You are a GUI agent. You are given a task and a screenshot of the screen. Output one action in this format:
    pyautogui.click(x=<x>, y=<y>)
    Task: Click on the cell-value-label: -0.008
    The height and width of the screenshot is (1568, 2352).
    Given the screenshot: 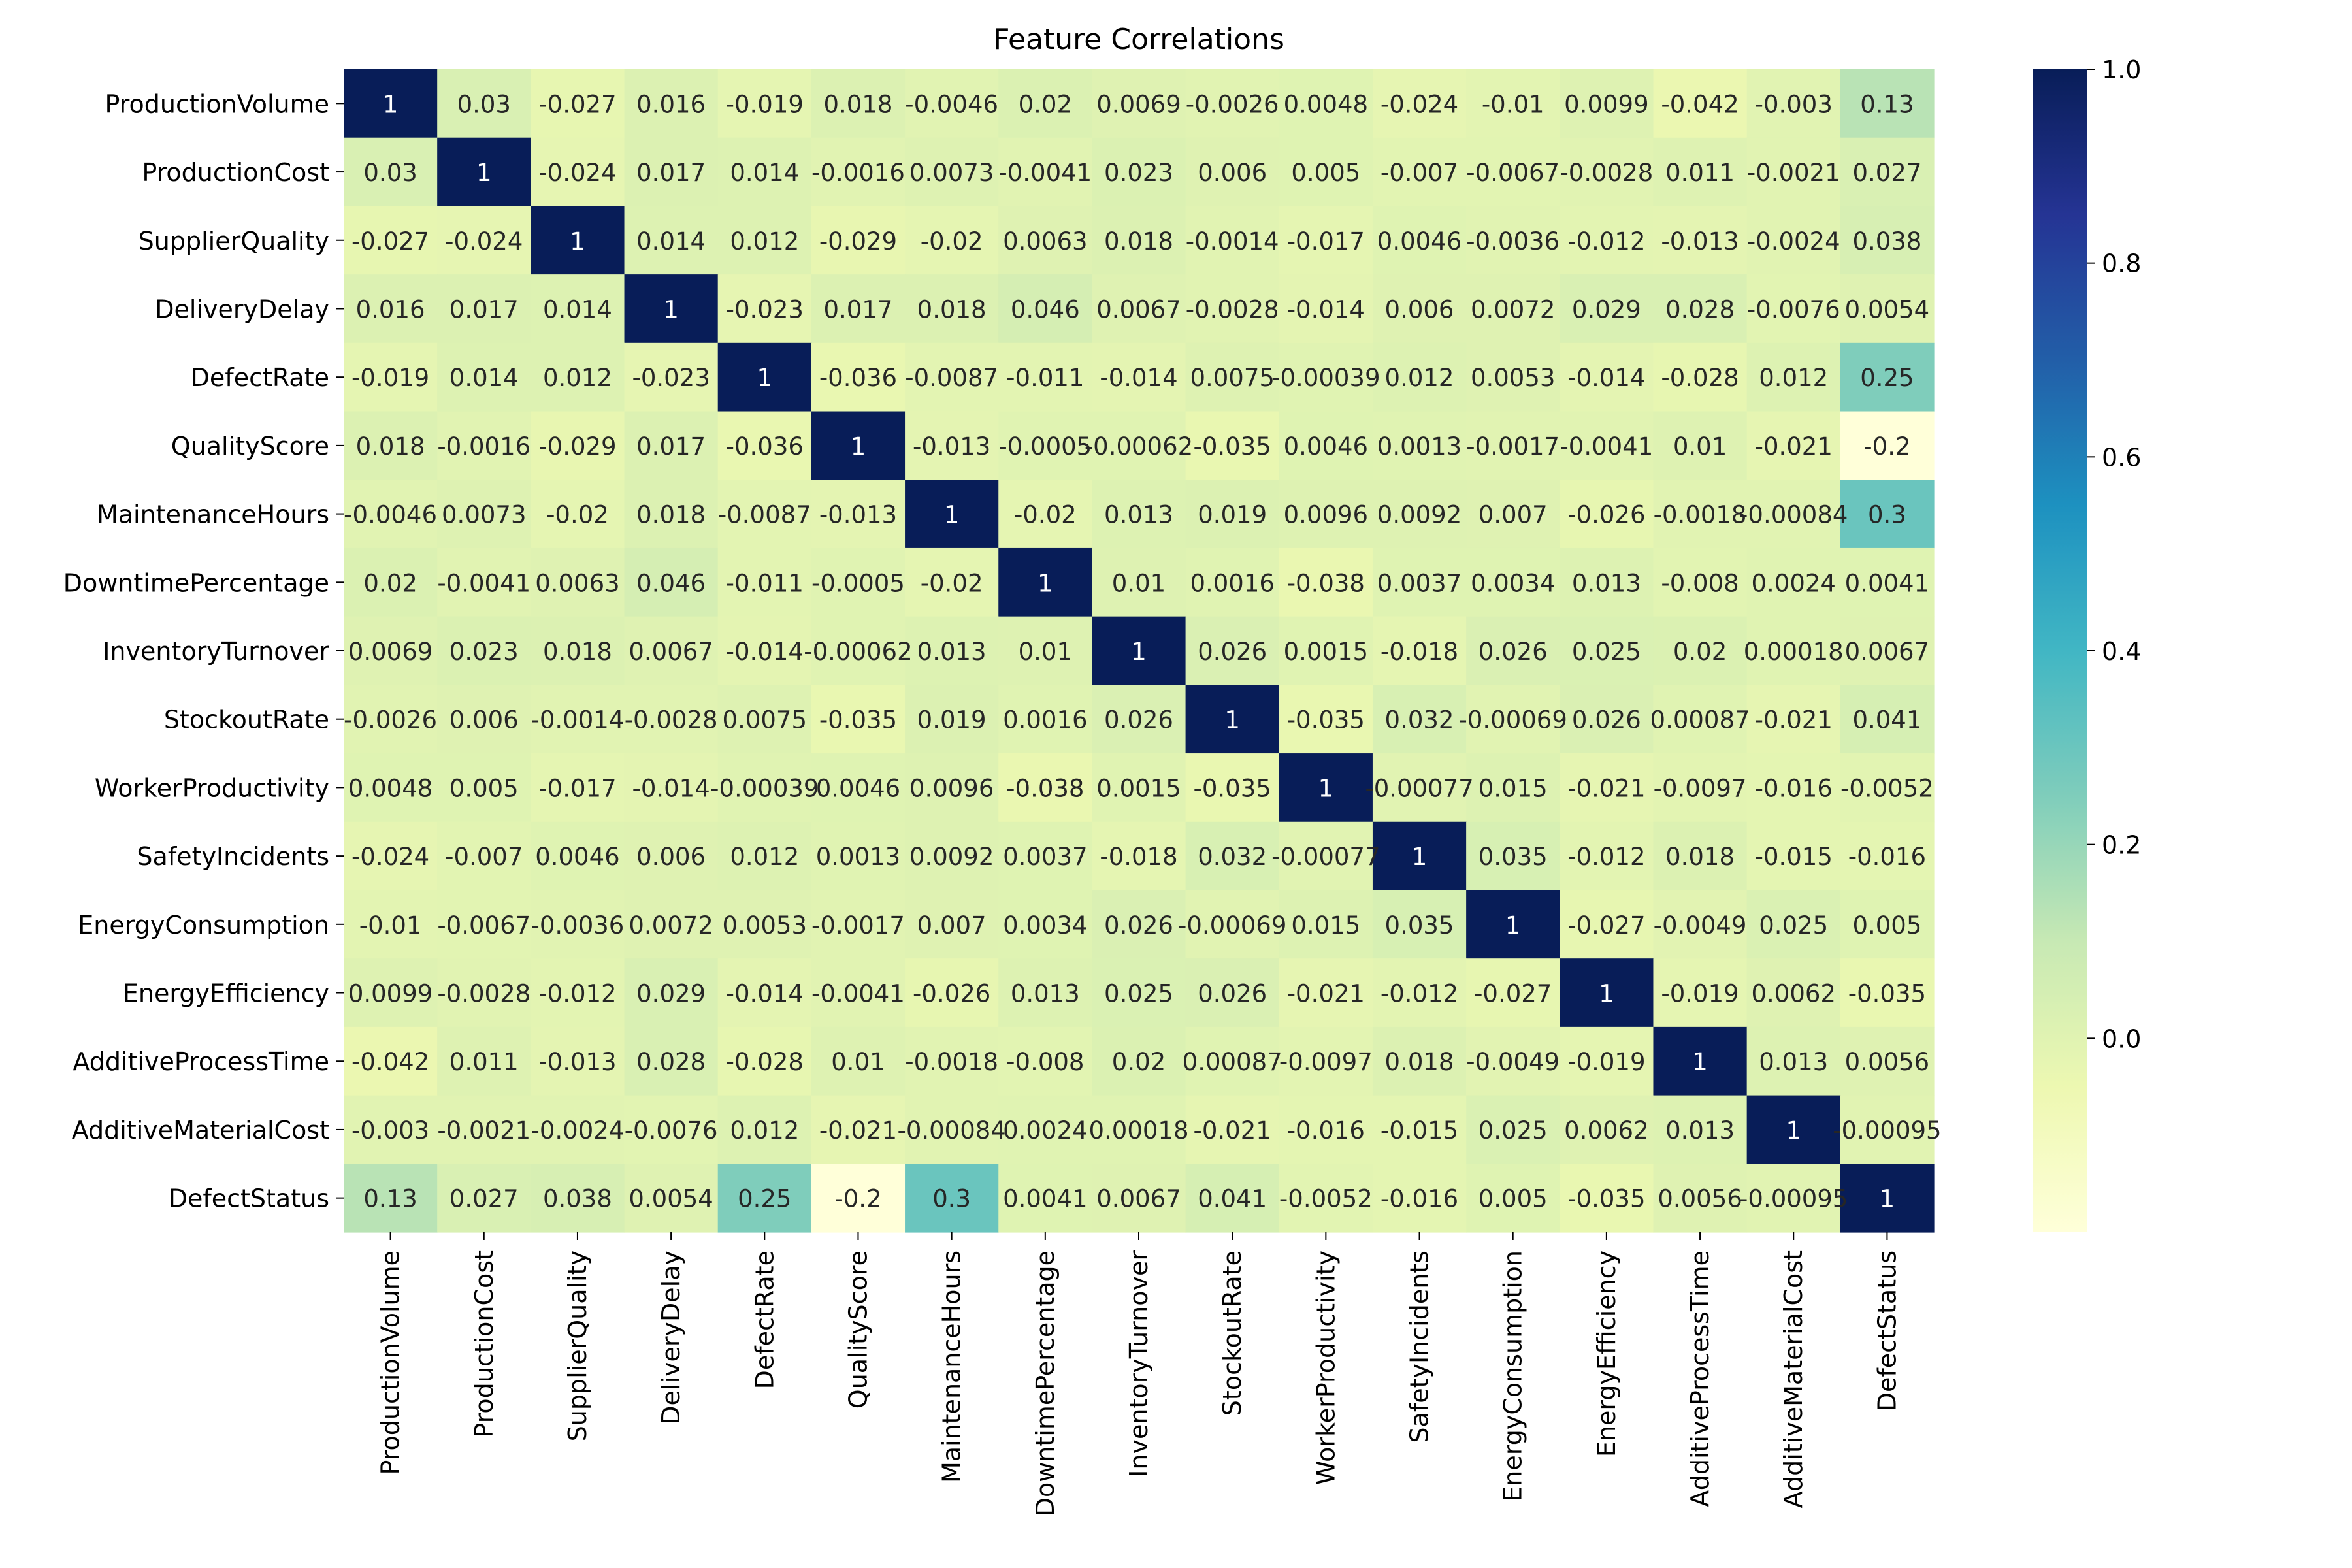 What is the action you would take?
    pyautogui.click(x=1700, y=583)
    